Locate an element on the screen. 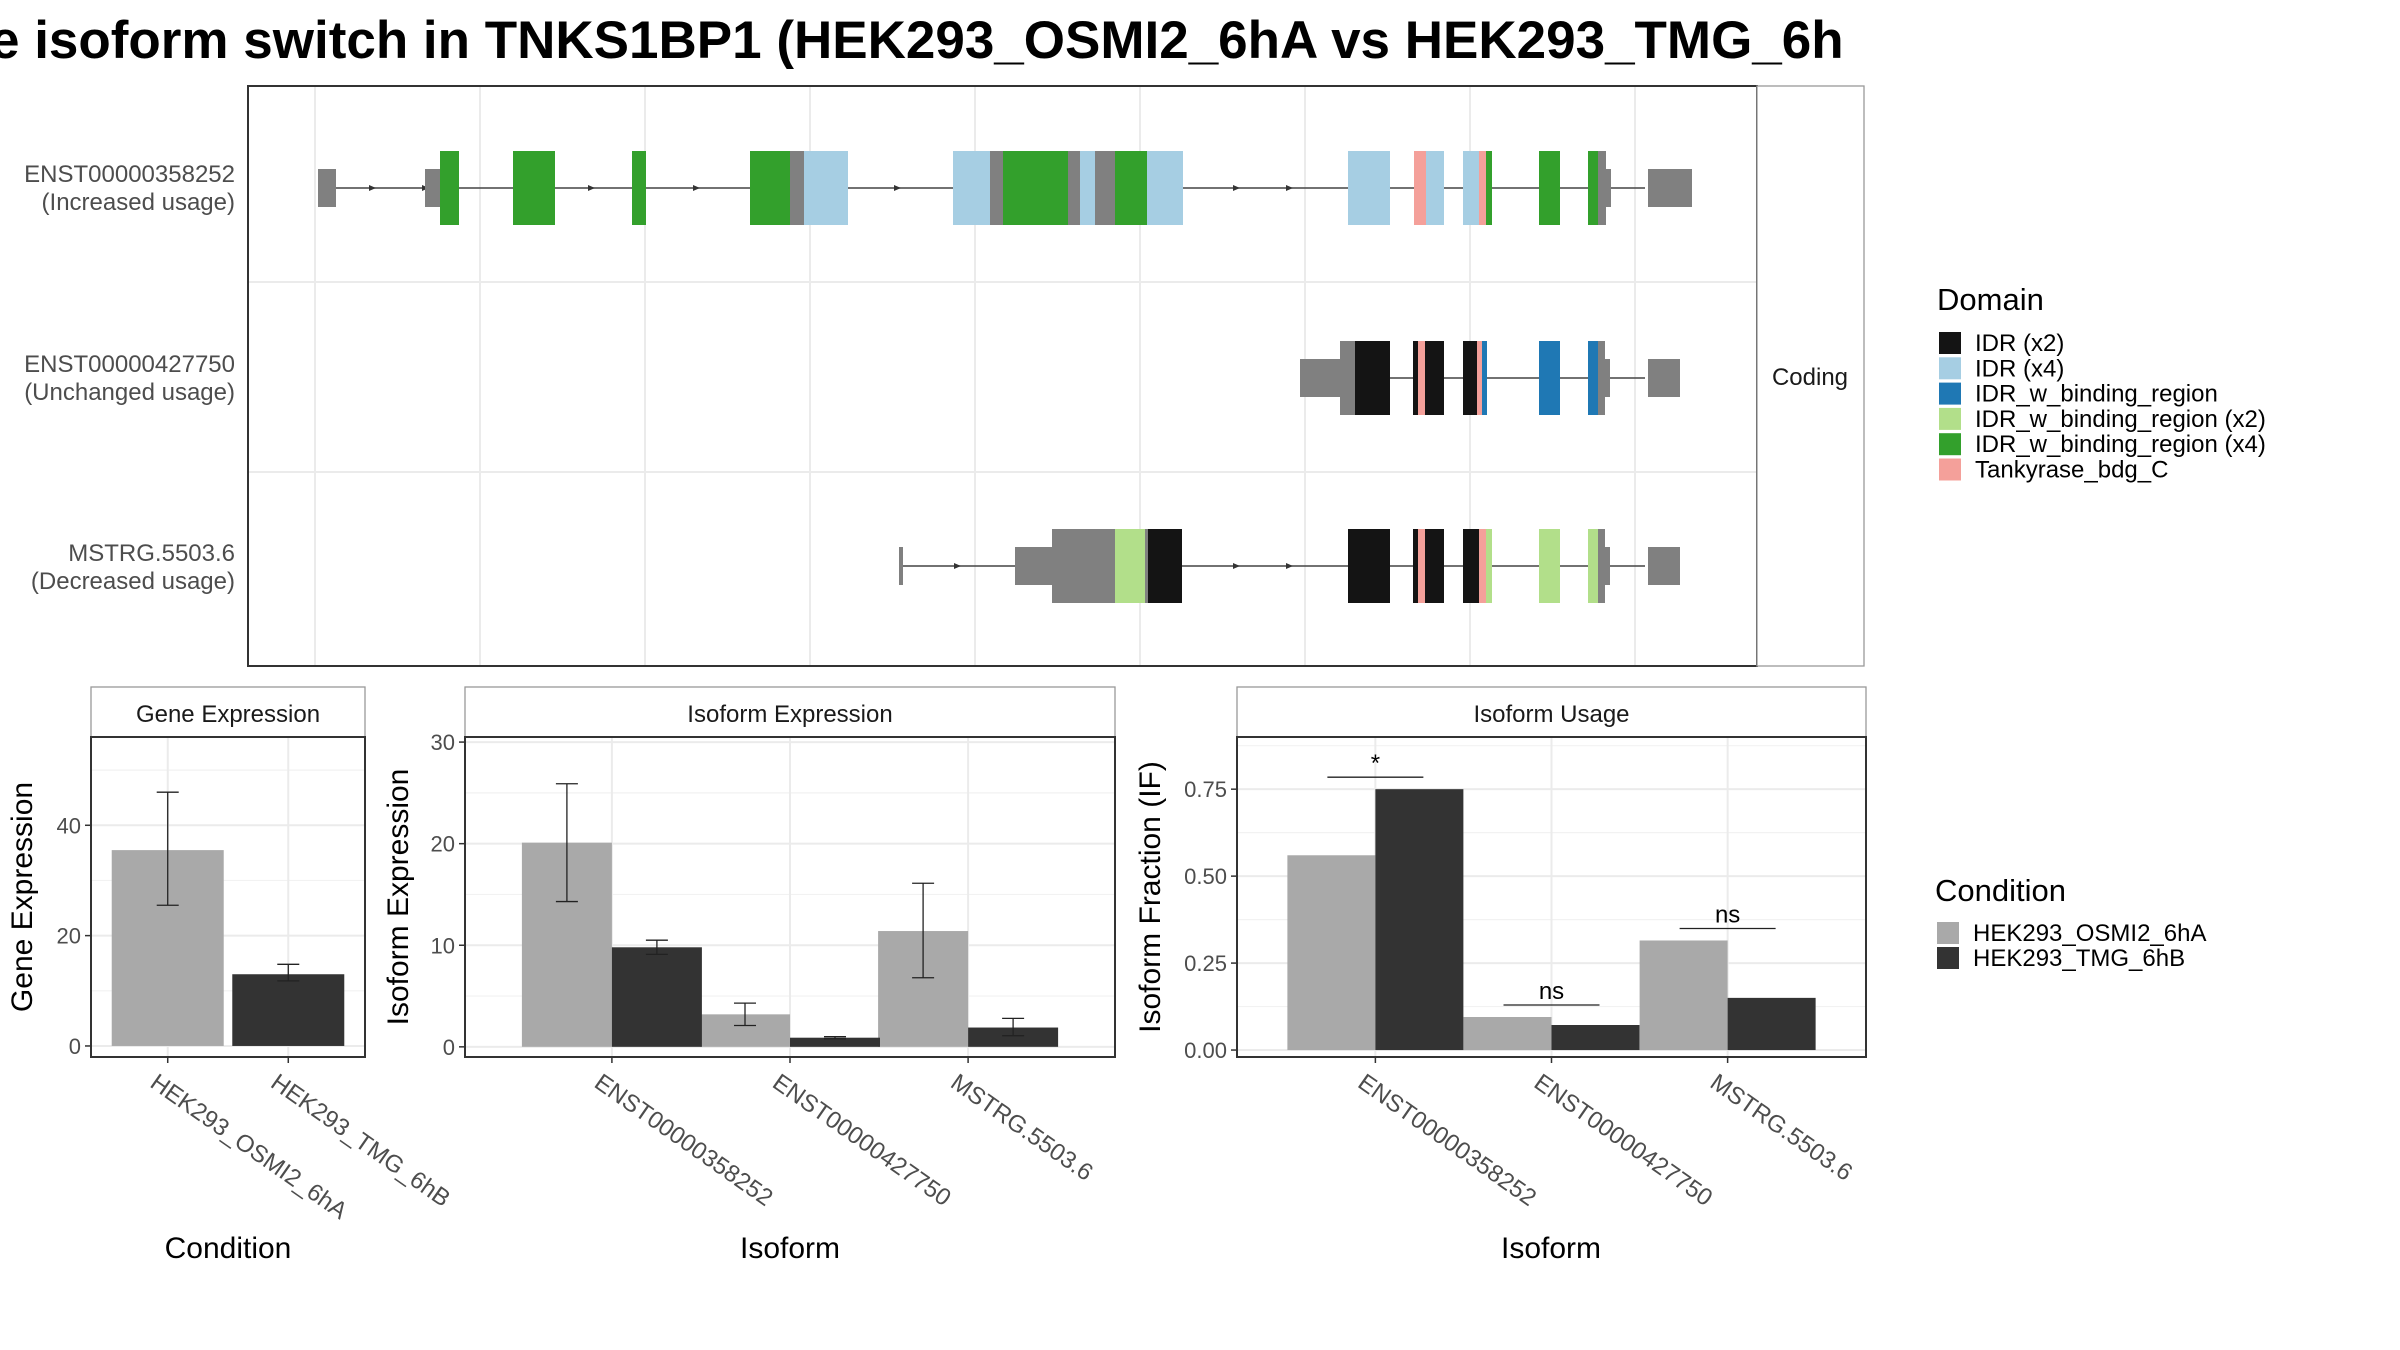 This screenshot has width=2400, height=1350. transcript-label-3-id: MSTRG.5503.6 is located at coordinates (151, 553).